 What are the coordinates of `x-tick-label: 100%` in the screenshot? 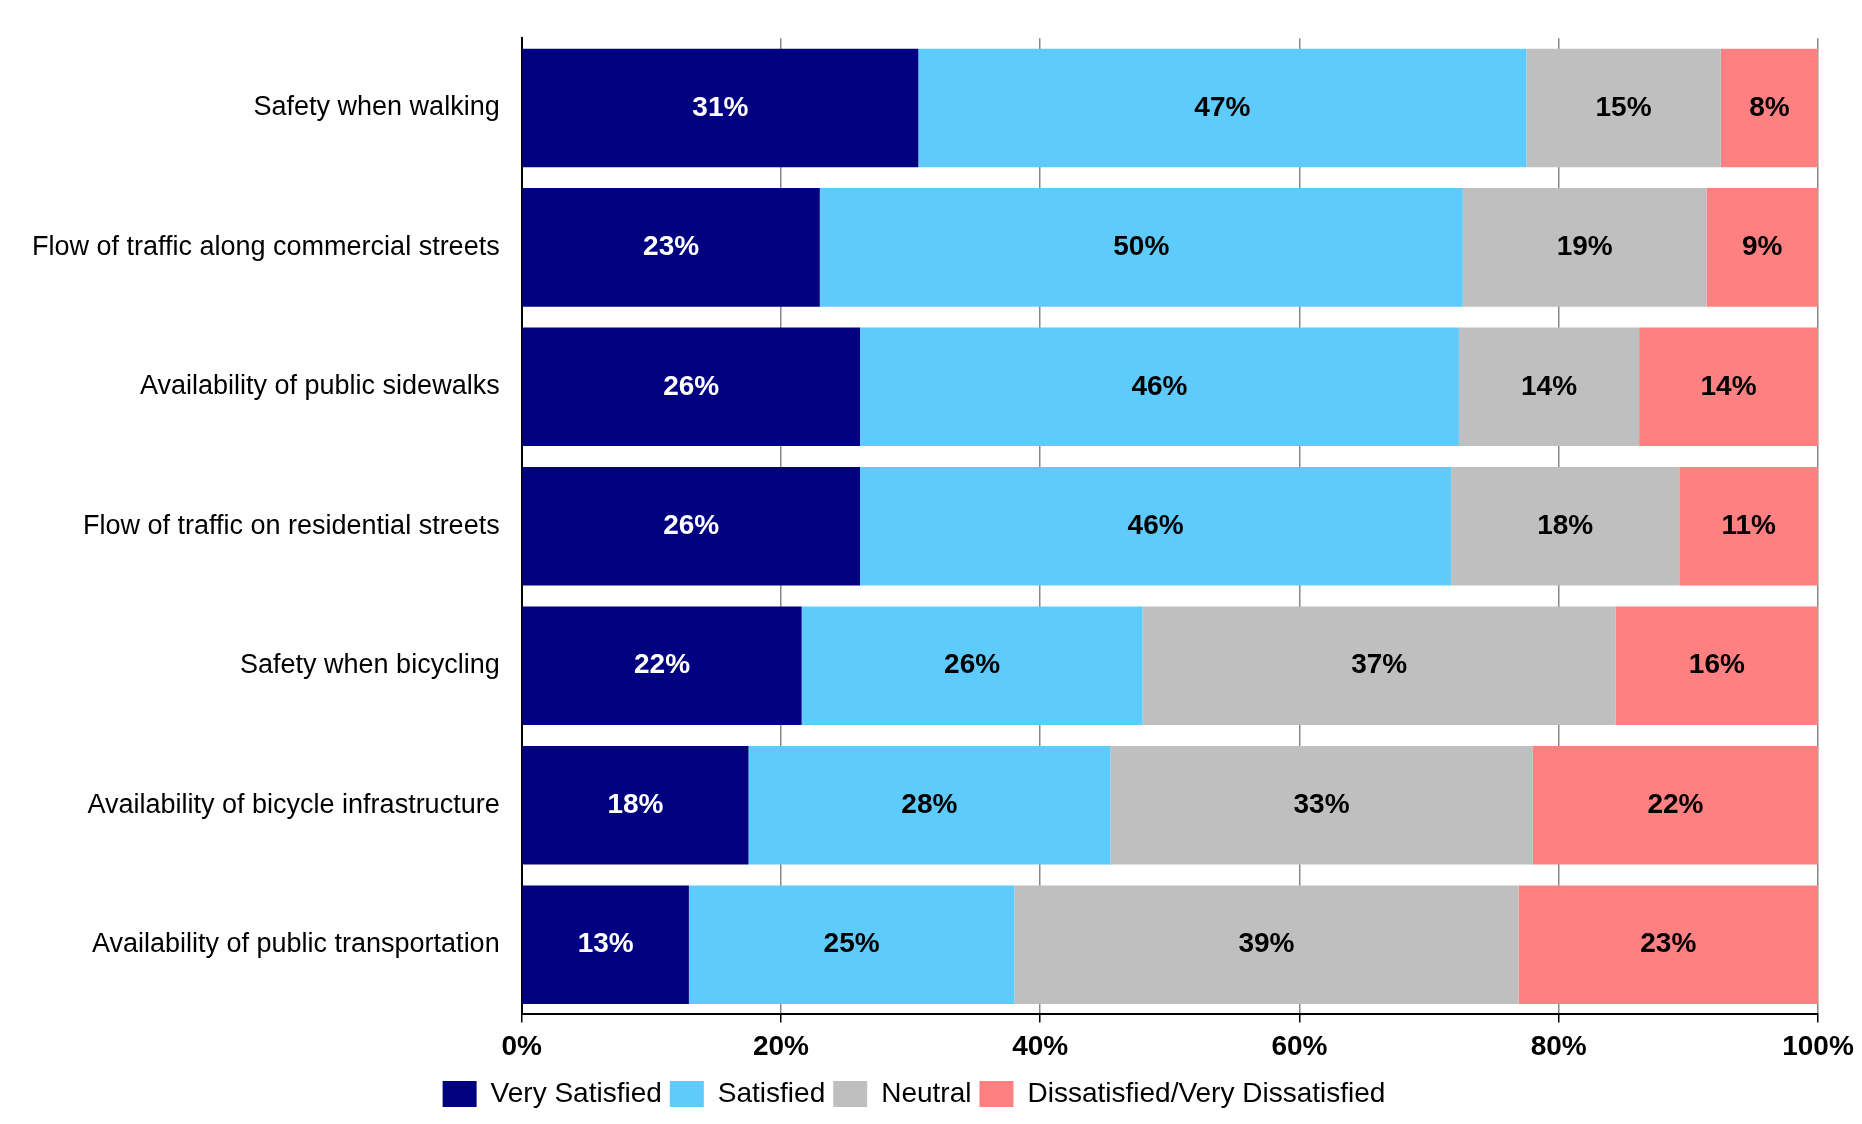 It's located at (1818, 1045).